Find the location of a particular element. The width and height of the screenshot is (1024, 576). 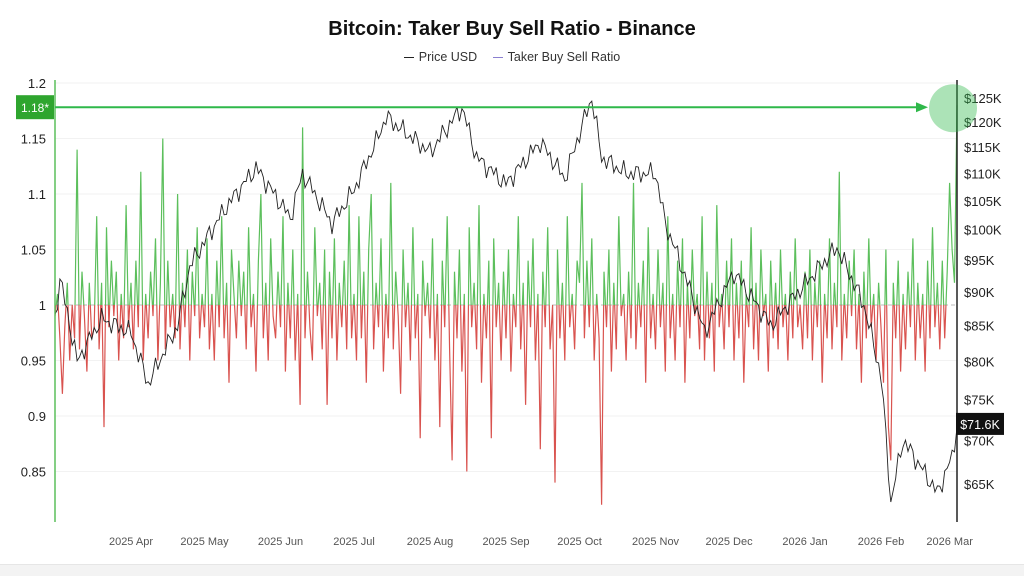

y-right-tick-label: $110K is located at coordinates (982, 173).